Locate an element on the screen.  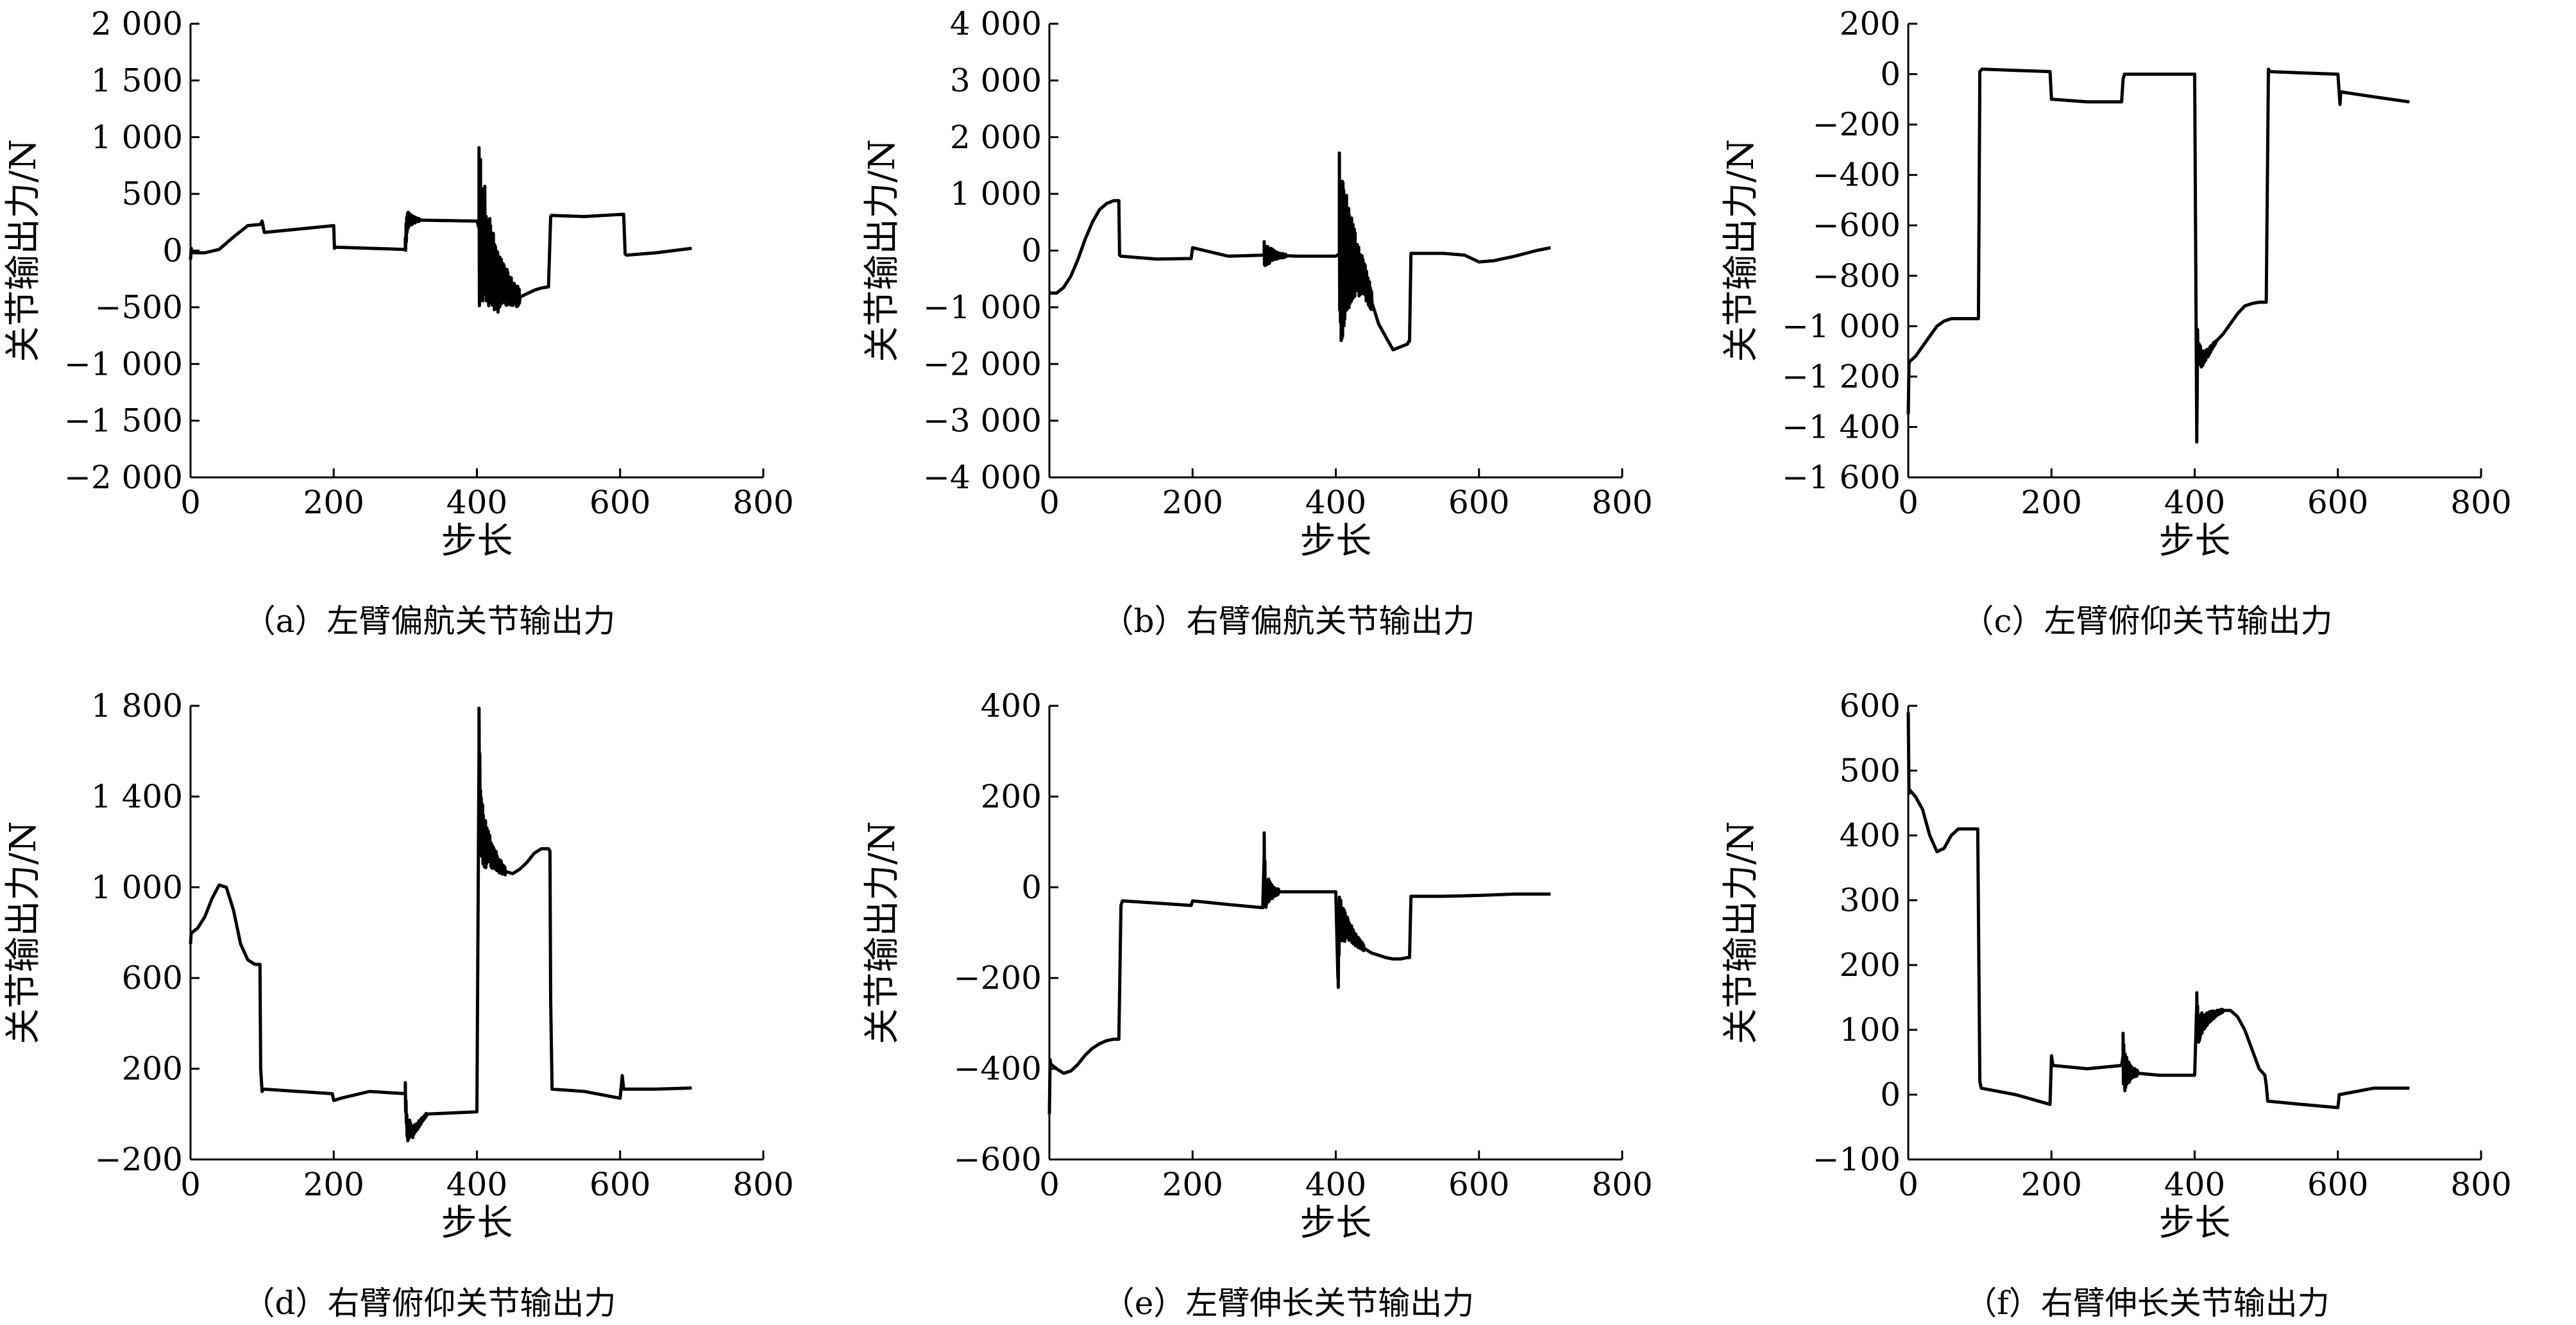
panel-b-y-tick-label: −4 000 is located at coordinates (982, 478).